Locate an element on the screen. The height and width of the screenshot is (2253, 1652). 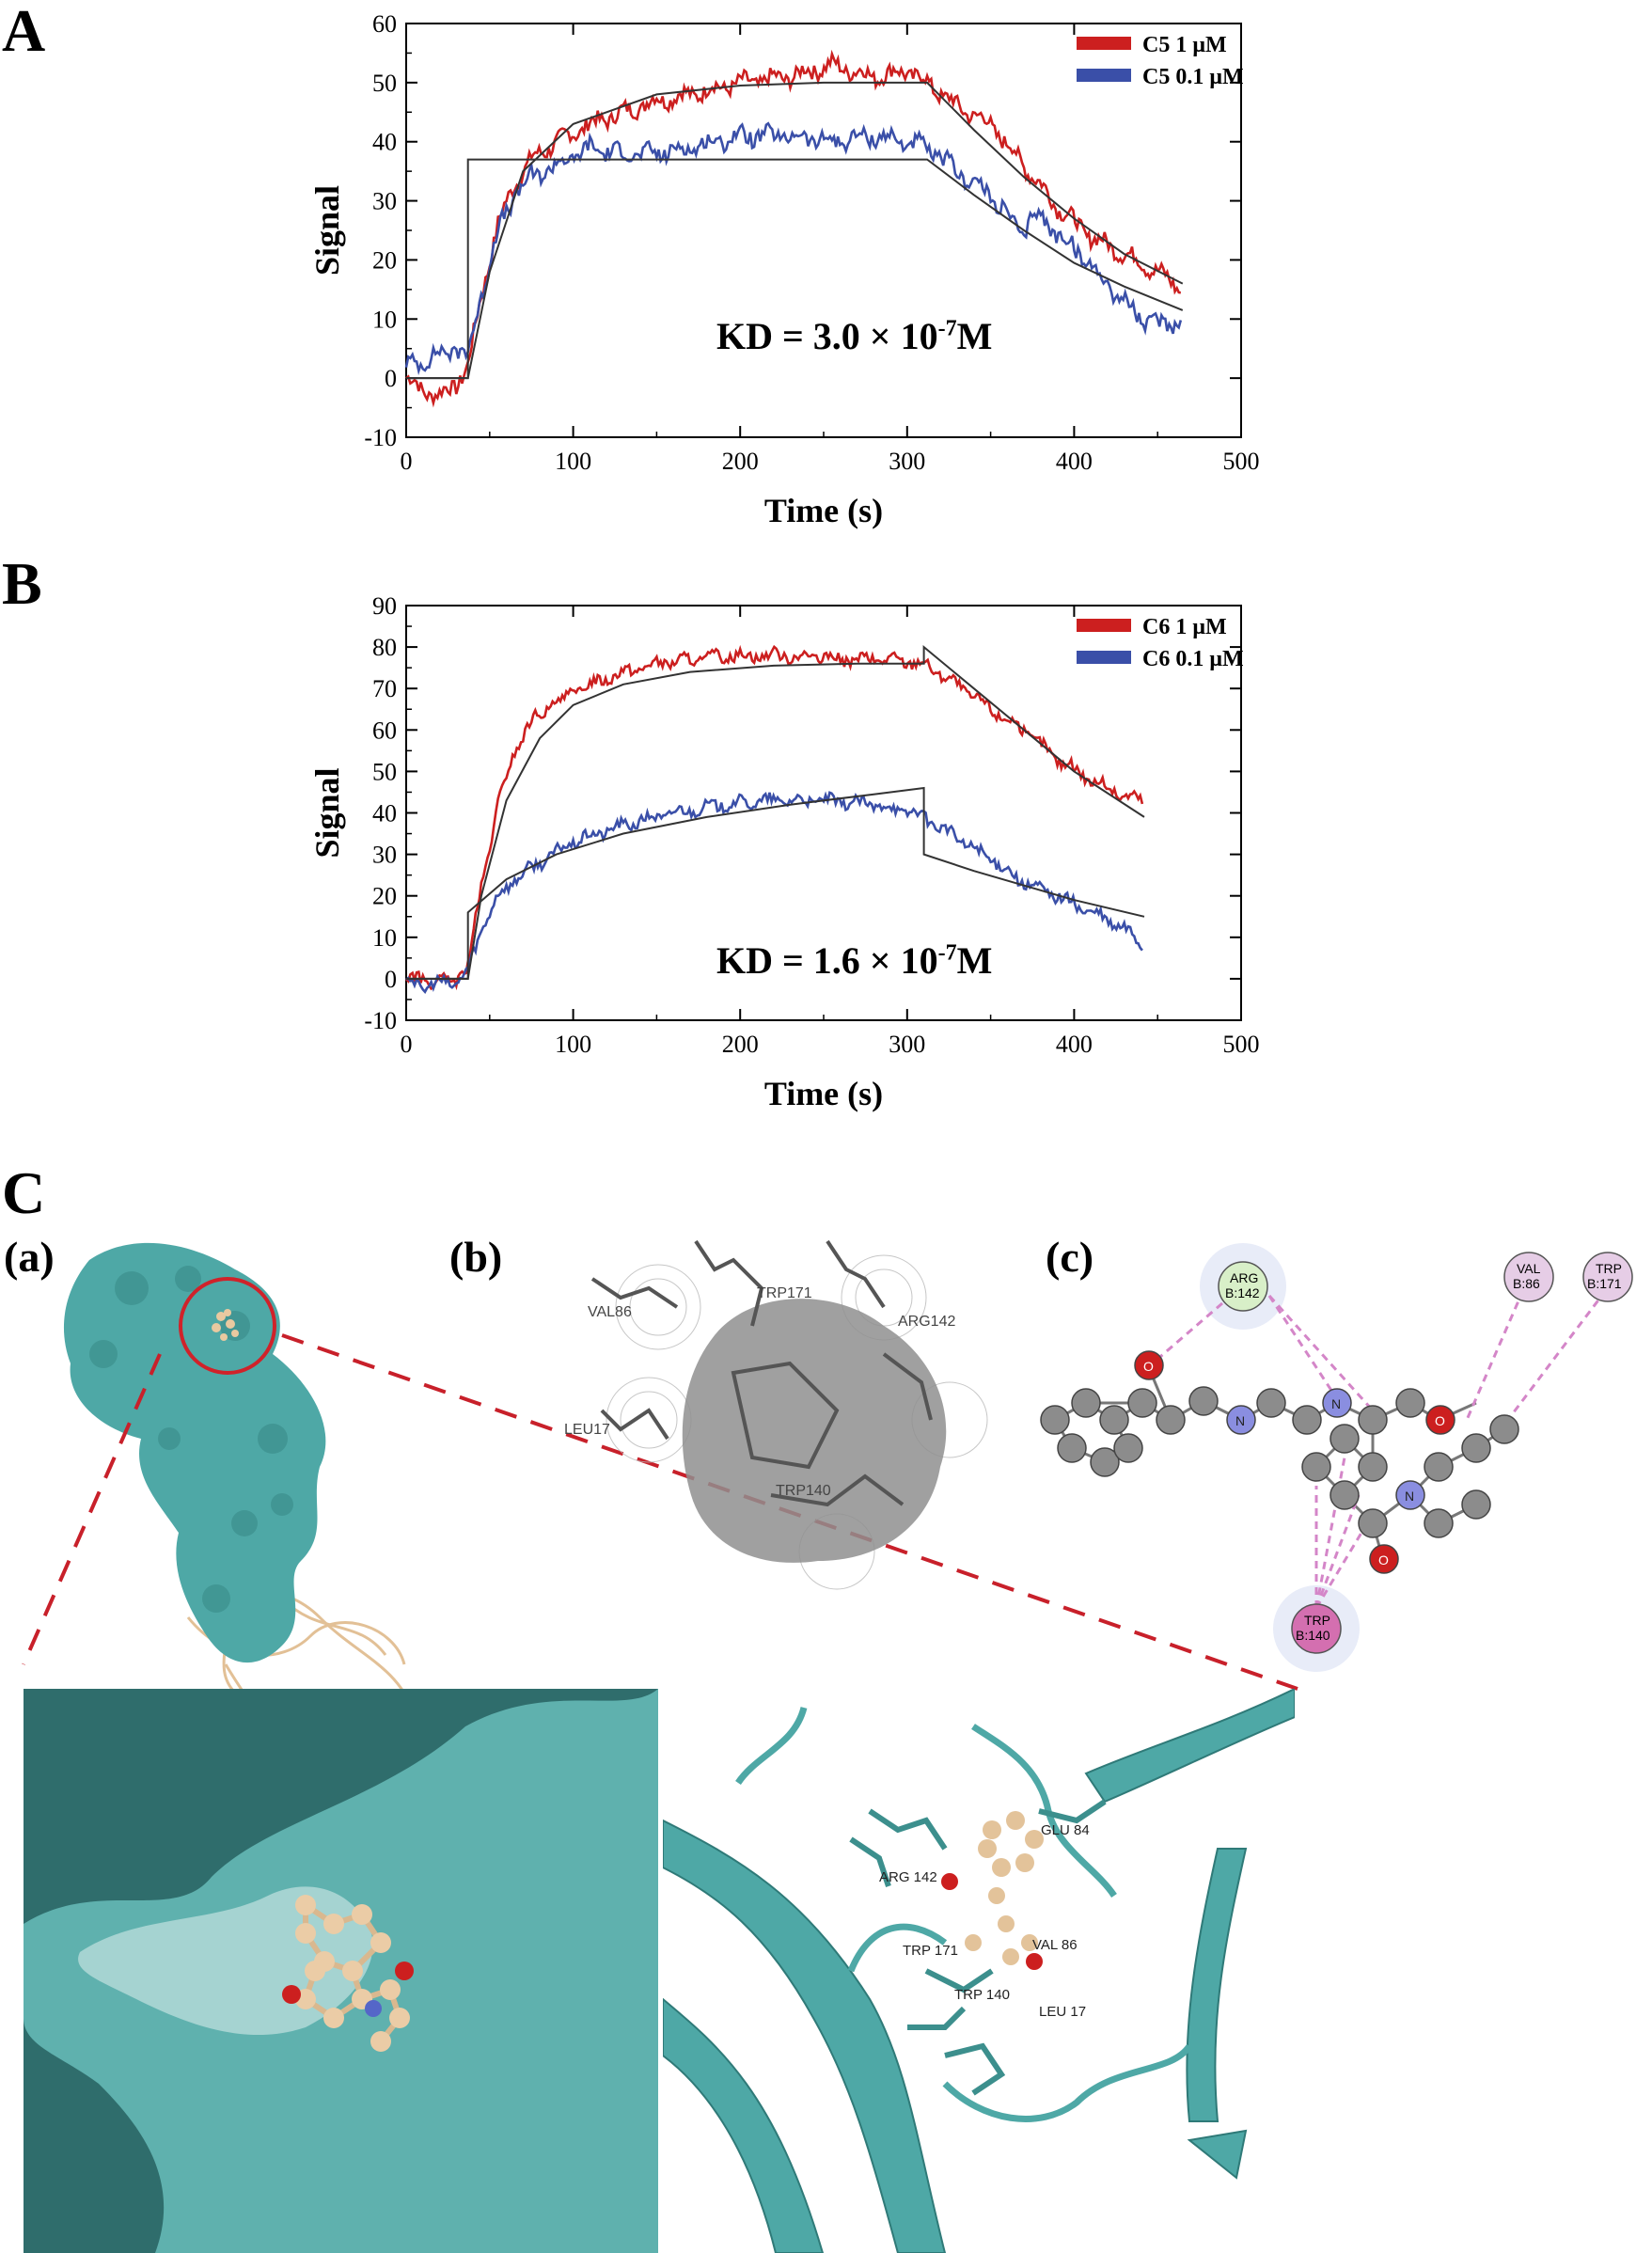
residue-label-trp140: TRP140 is located at coordinates (804, 1491).